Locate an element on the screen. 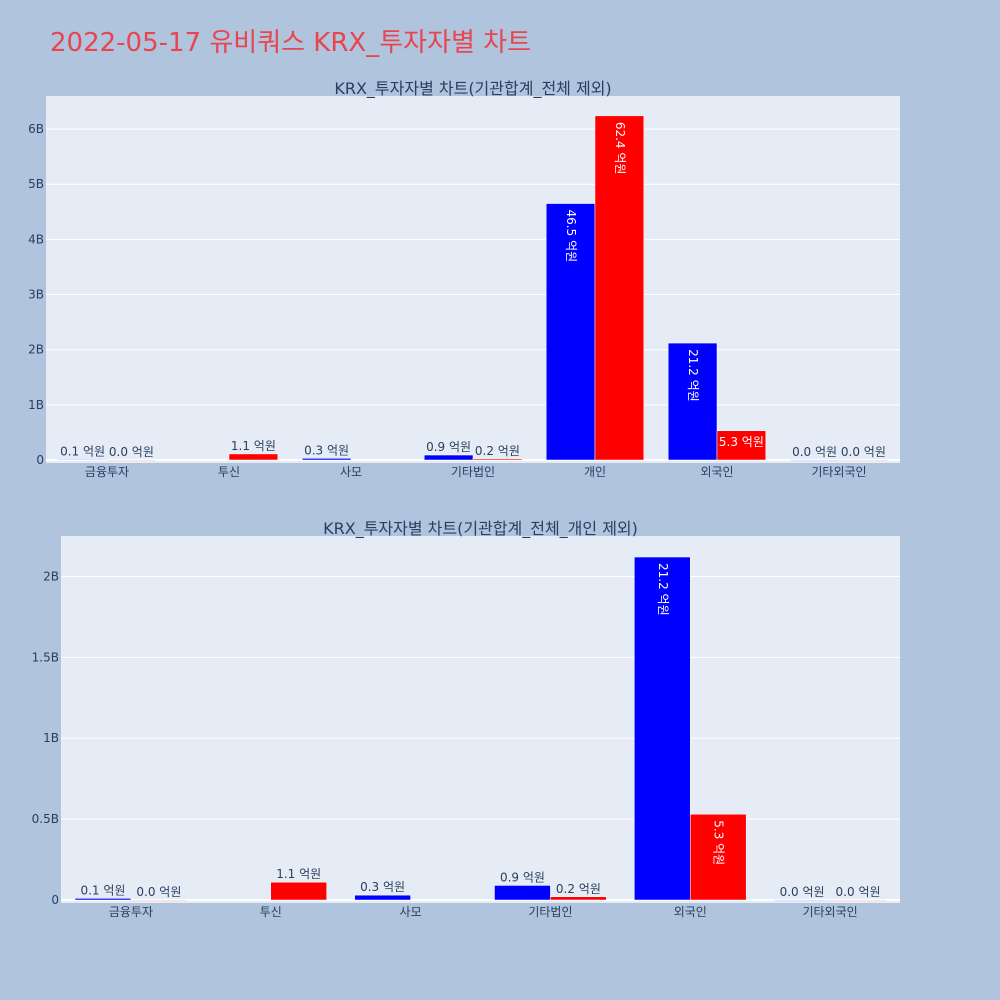  page-title: 2022-05-17 유비쿼스 KRX_투자자별 차트 is located at coordinates (291, 43).